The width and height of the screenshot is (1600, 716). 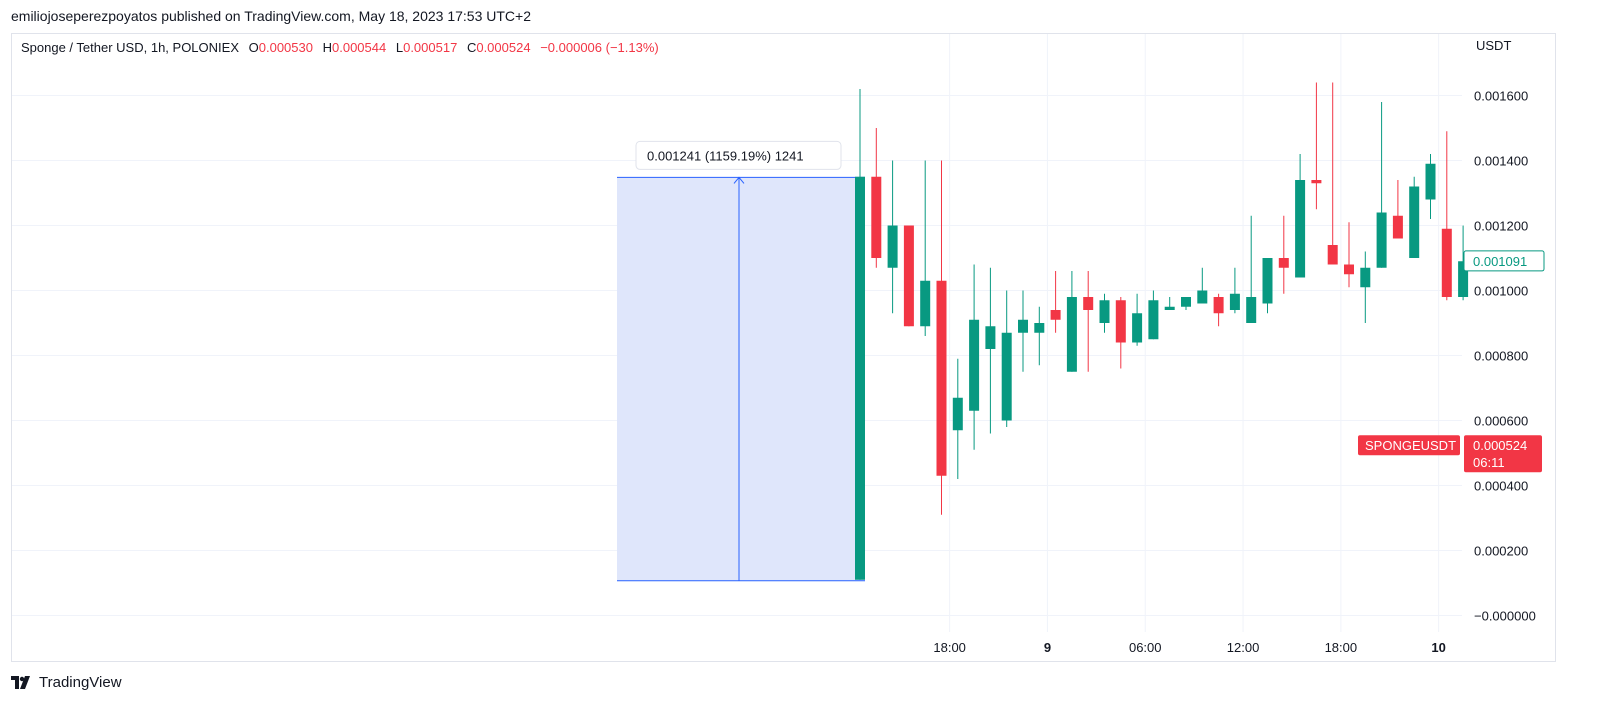 What do you see at coordinates (327, 47) in the screenshot?
I see `high-label: H` at bounding box center [327, 47].